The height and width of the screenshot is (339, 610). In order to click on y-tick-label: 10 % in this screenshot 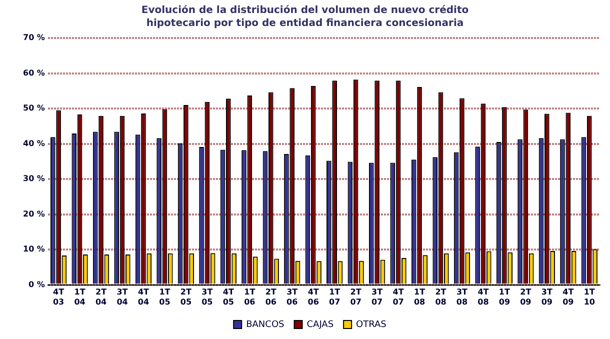, I will do `click(33, 249)`.